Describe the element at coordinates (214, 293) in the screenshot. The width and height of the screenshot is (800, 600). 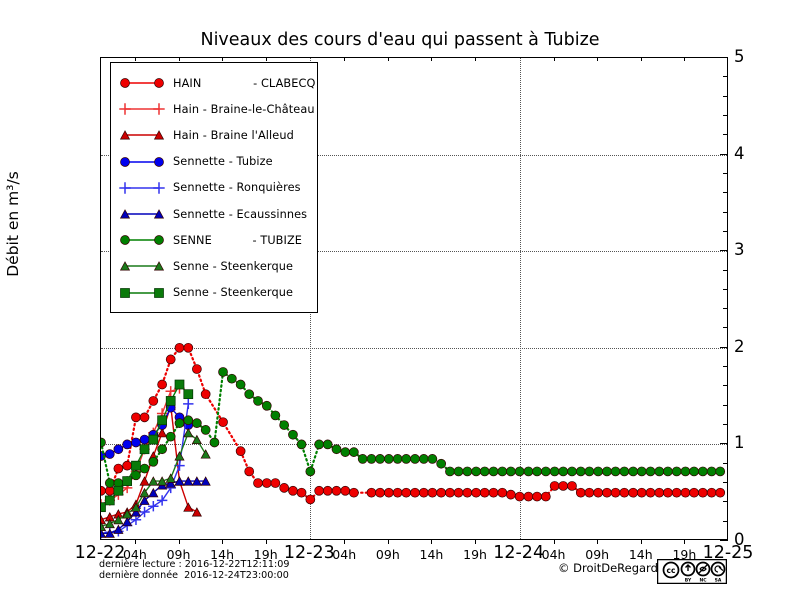
I see `legend-item-8: Senne - Steenkerque` at that location.